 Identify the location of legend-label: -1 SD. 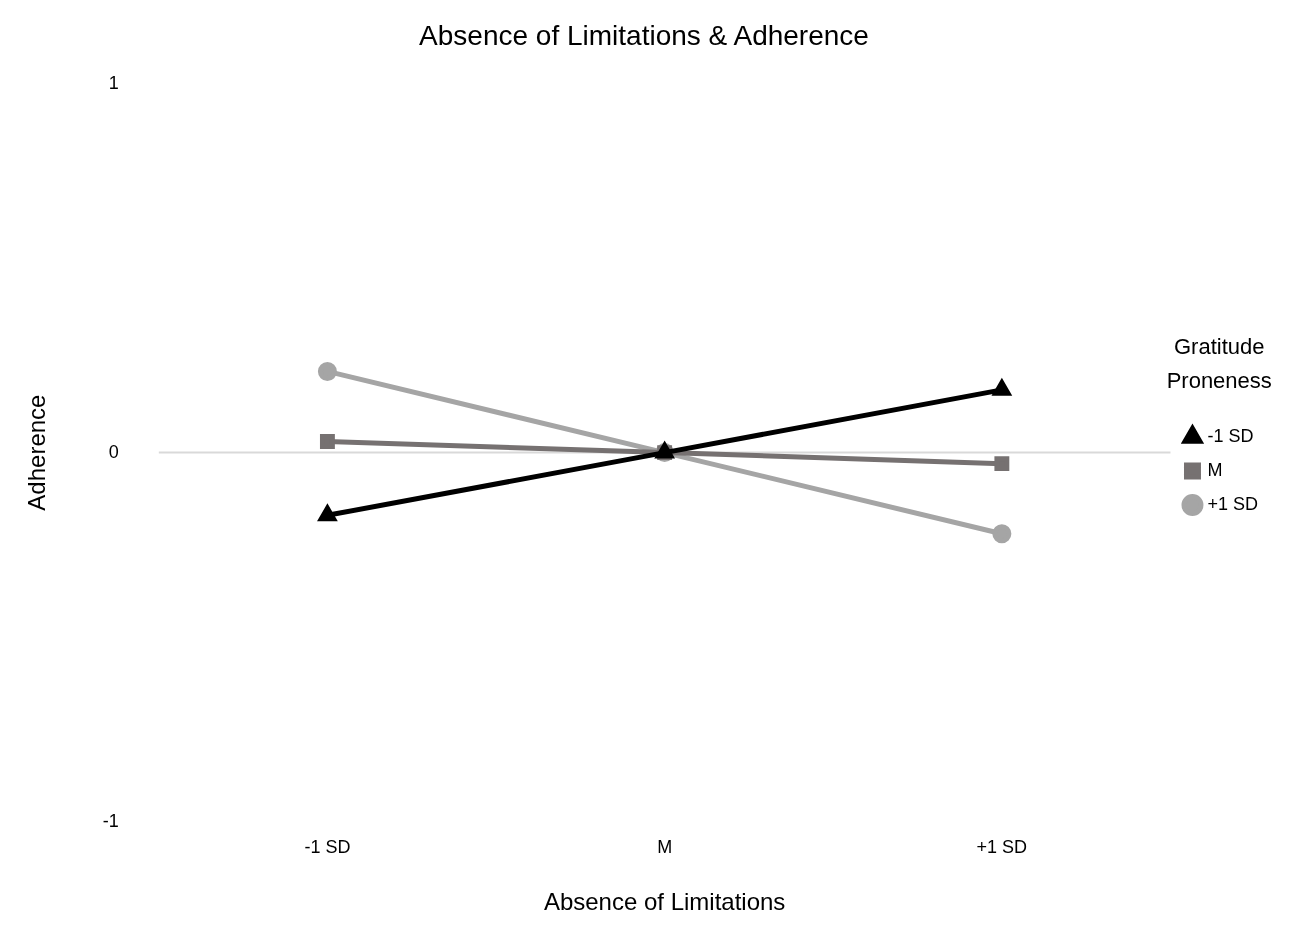
(1230, 435).